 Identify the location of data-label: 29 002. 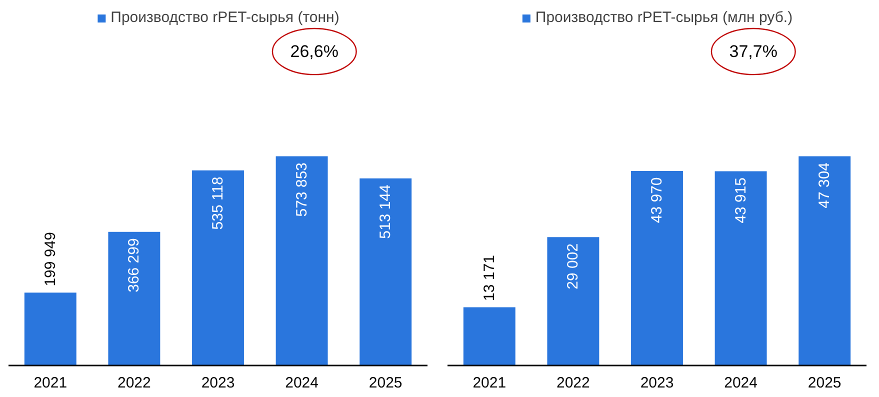
(573, 266).